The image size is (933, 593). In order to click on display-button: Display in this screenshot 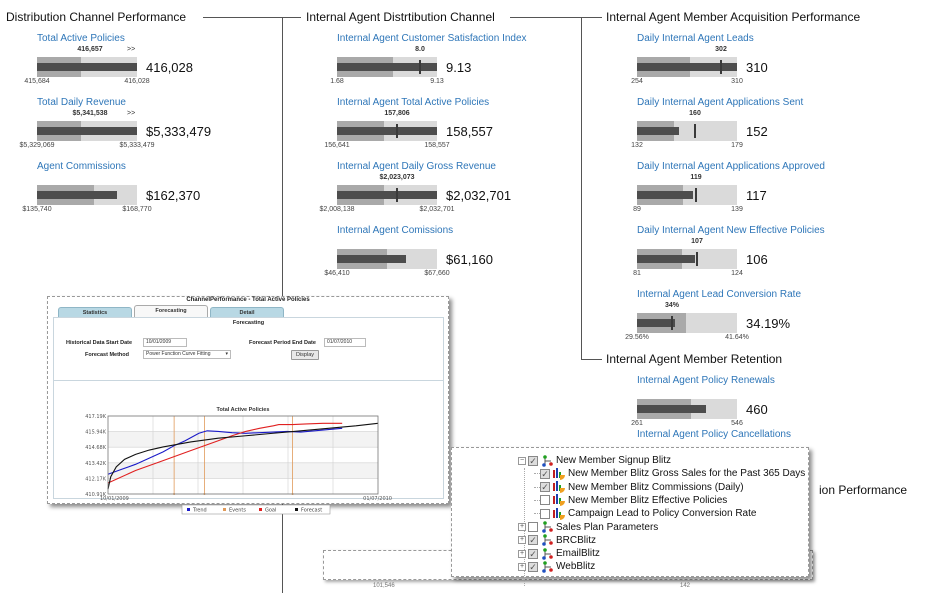, I will do `click(305, 355)`.